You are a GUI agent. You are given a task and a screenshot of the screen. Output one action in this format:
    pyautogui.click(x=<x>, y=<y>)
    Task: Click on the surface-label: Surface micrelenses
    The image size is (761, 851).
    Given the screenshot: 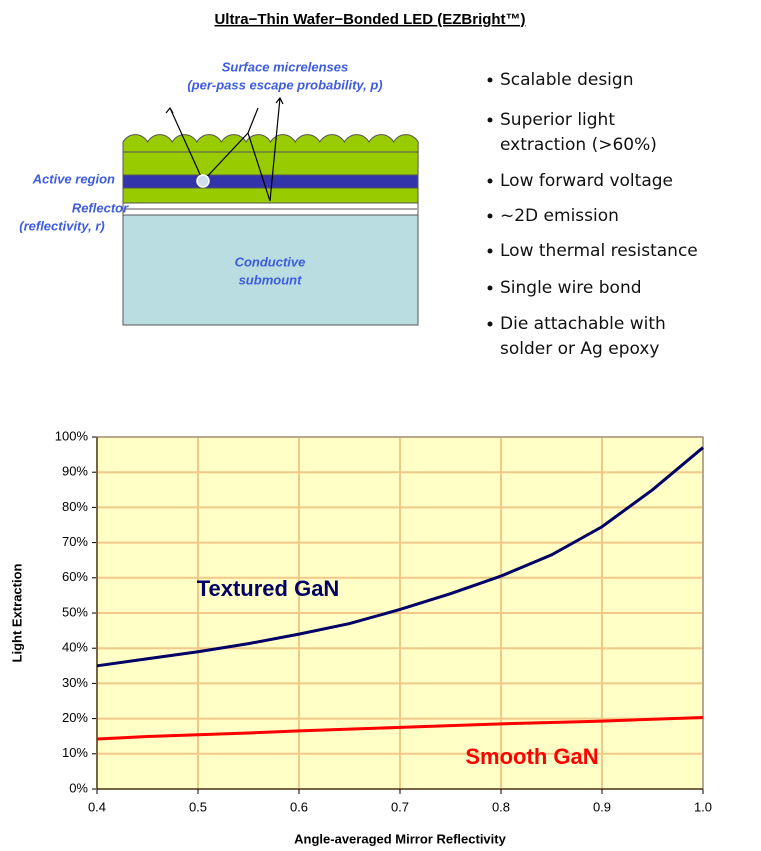 What is the action you would take?
    pyautogui.click(x=285, y=66)
    